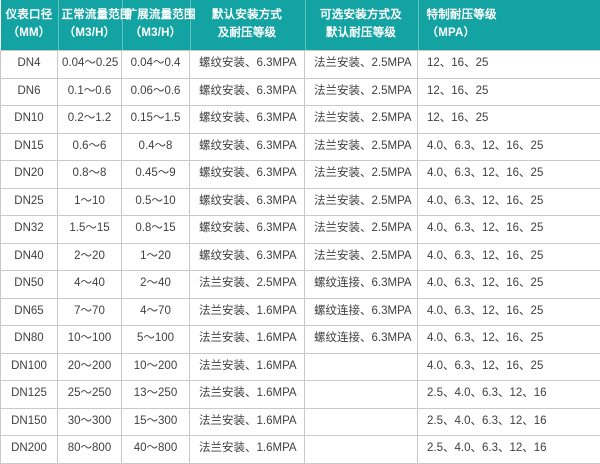  I want to click on cell-extended-flow-range: 0.15～1.5, so click(156, 120).